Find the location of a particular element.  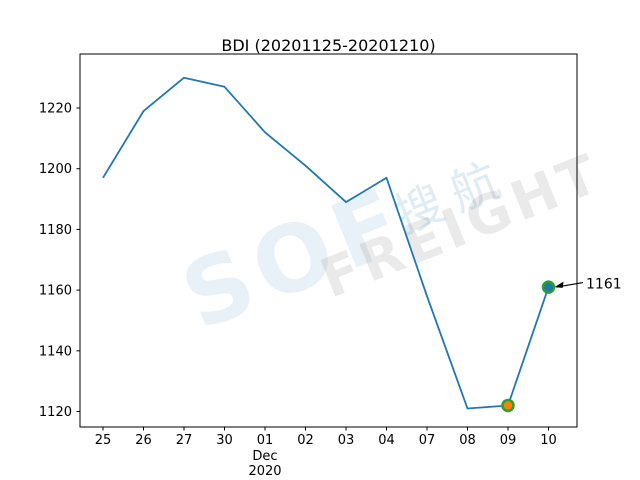

annotation-value-label: 1161 is located at coordinates (604, 285).